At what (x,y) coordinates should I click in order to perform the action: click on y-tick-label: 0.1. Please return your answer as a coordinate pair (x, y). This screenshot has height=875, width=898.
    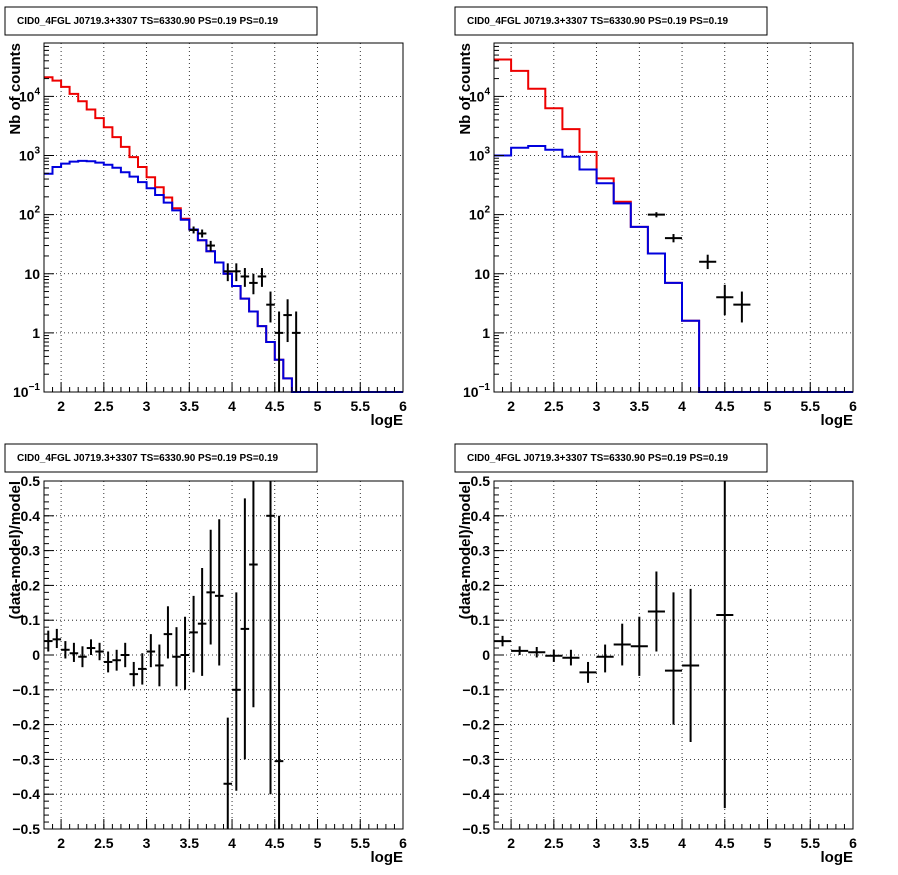
    Looking at the image, I should click on (481, 620).